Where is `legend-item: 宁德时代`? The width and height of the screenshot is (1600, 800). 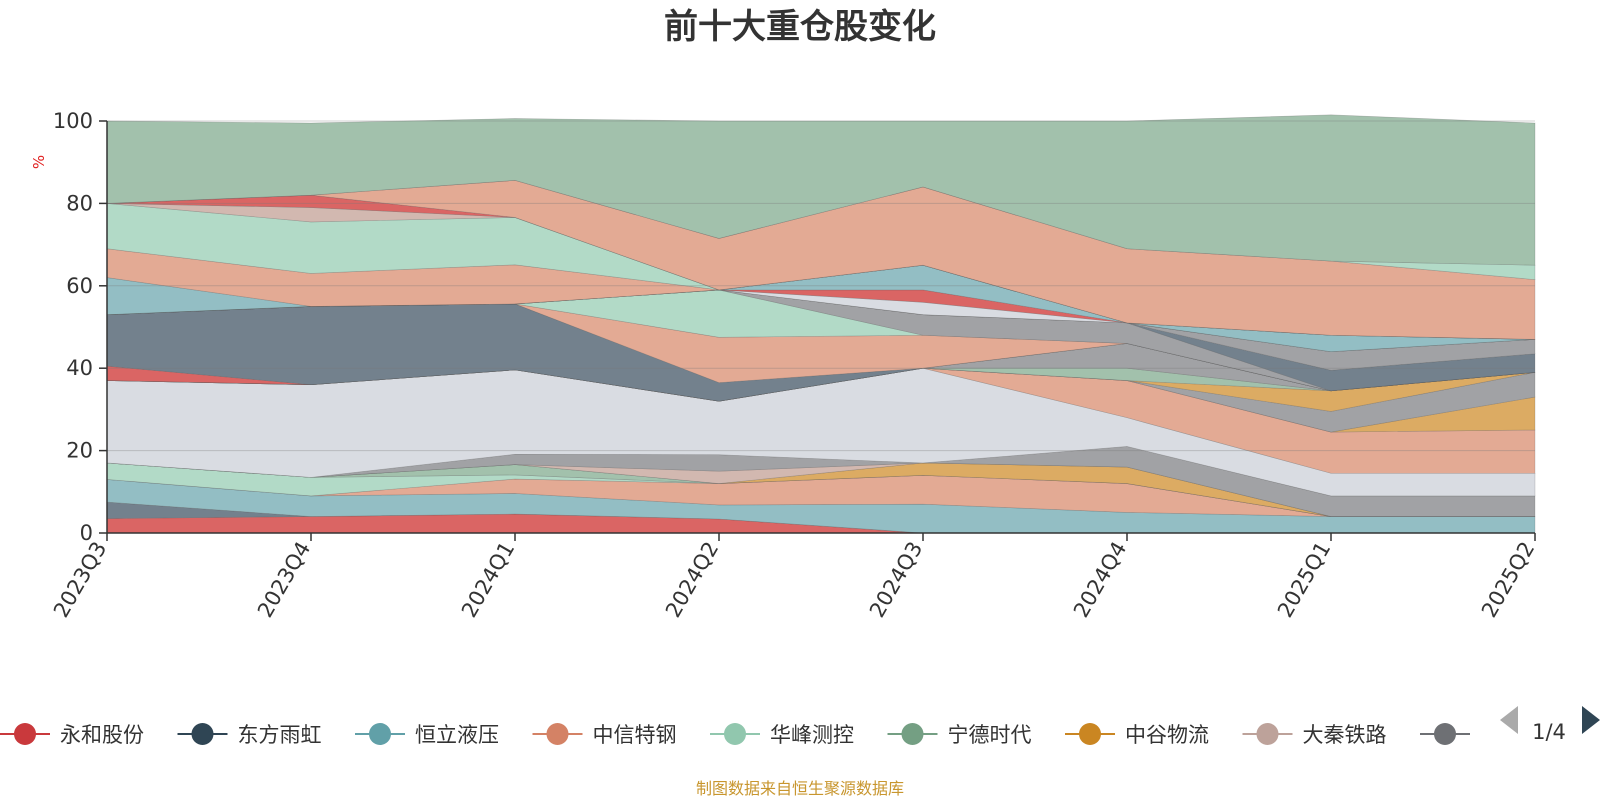
legend-item: 宁德时代 is located at coordinates (959, 735).